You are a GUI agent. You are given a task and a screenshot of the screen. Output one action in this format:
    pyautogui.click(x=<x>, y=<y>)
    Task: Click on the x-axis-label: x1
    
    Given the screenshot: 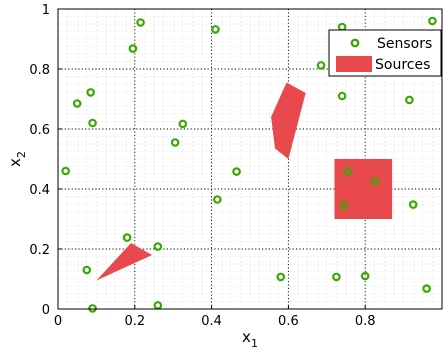 What is the action you would take?
    pyautogui.click(x=250, y=339)
    